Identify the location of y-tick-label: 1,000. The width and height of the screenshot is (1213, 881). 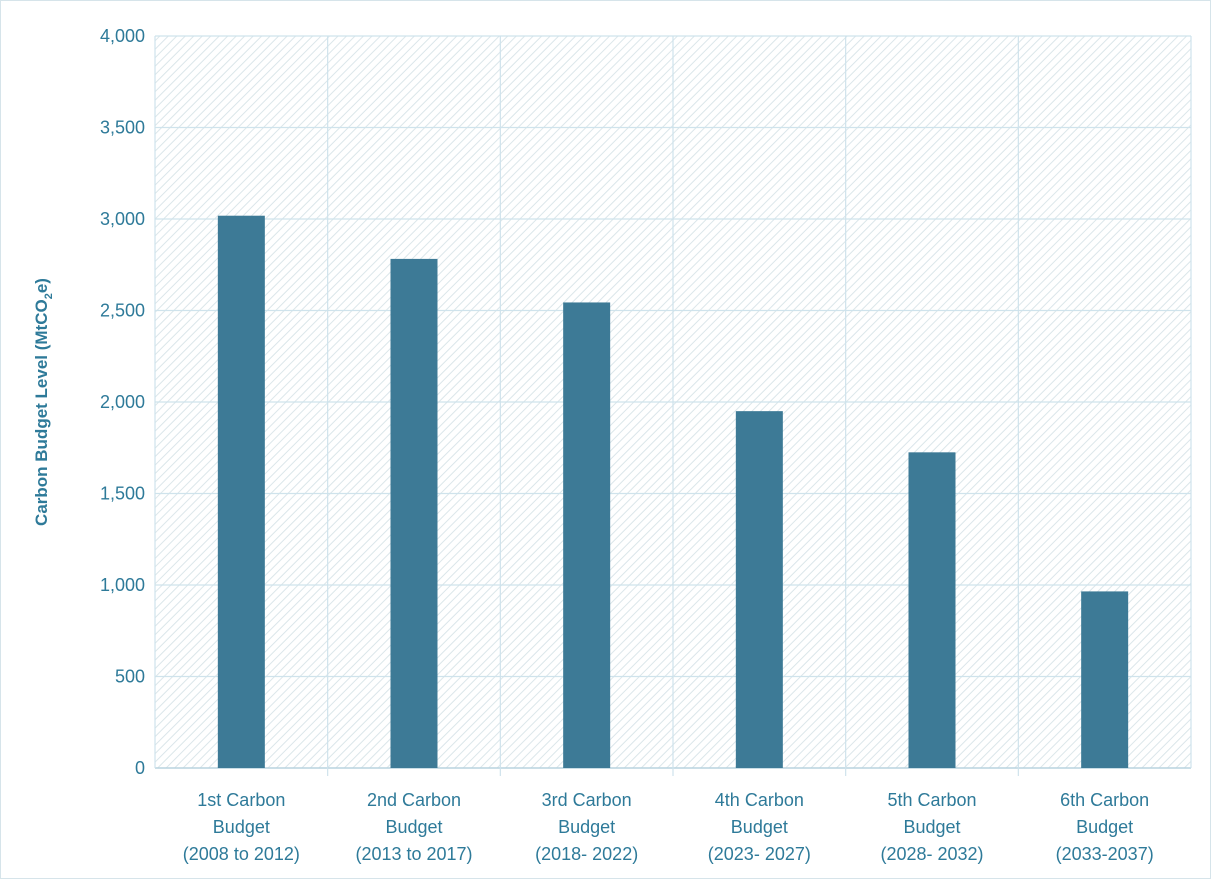
(122, 585).